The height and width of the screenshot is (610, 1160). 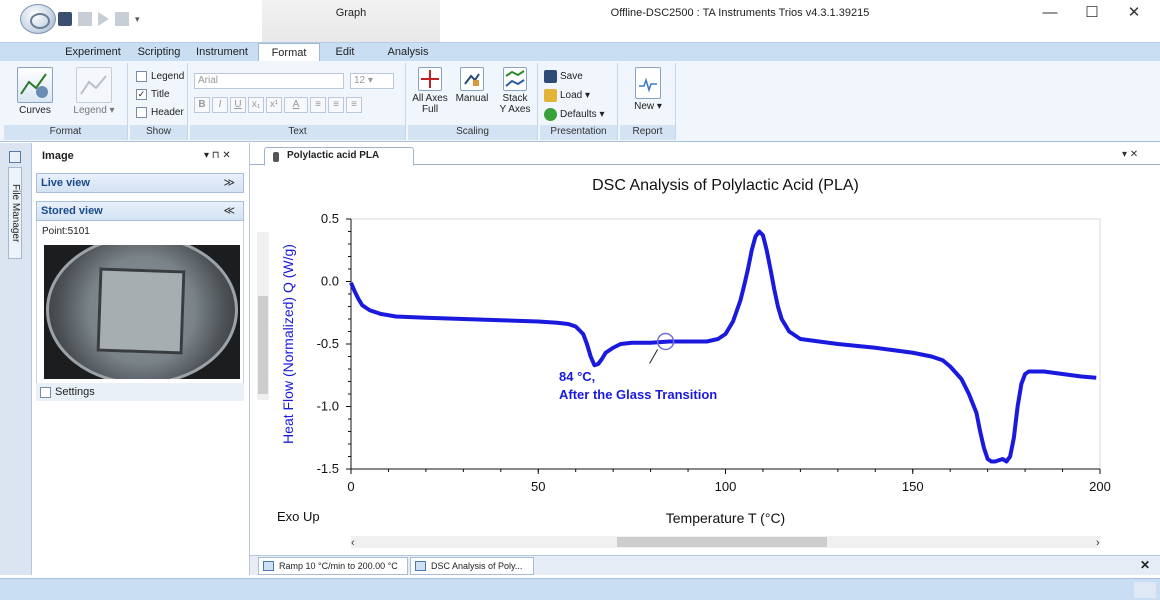 I want to click on panel-controls: ▾ ⊓ ✕, so click(x=217, y=155).